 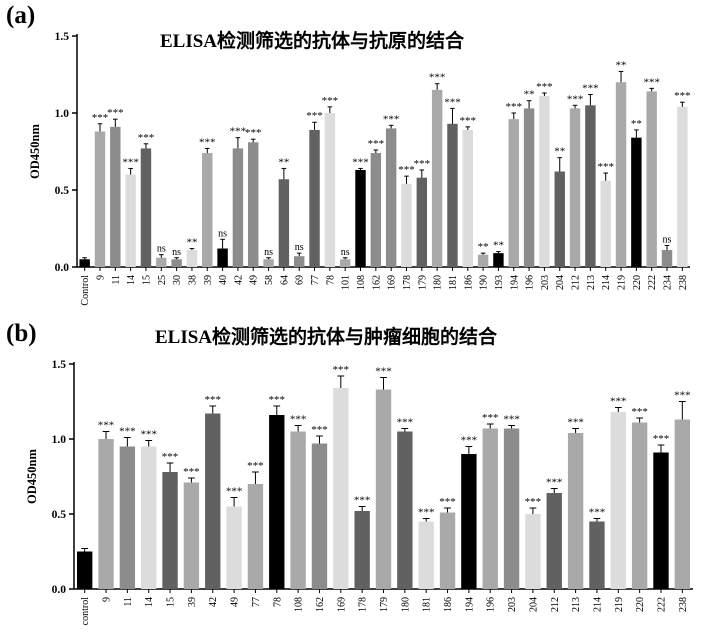 What do you see at coordinates (597, 604) in the screenshot?
I see `x-tick-label: 214` at bounding box center [597, 604].